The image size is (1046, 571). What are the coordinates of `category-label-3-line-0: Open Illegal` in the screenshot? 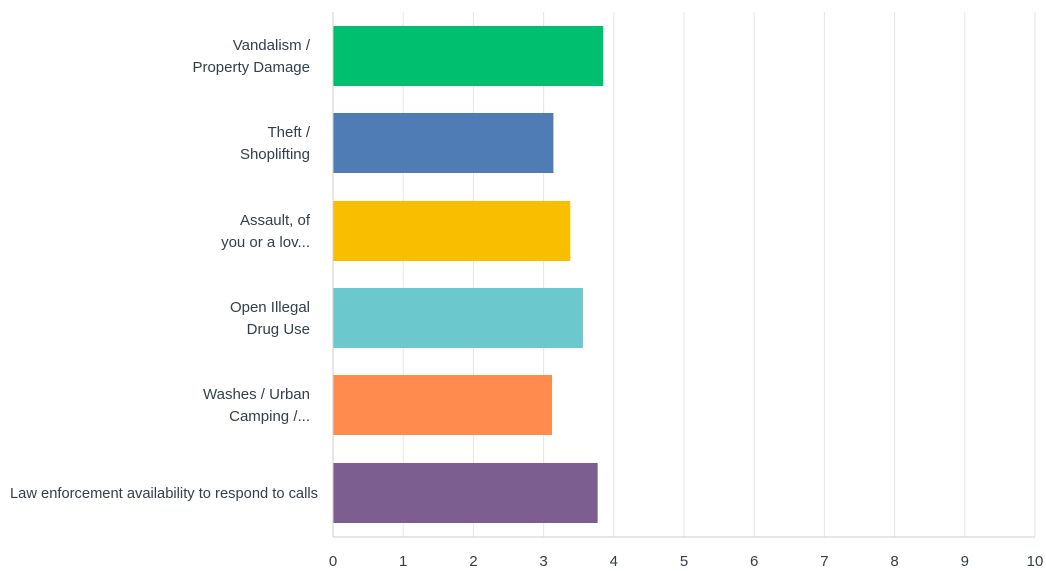 It's located at (270, 307).